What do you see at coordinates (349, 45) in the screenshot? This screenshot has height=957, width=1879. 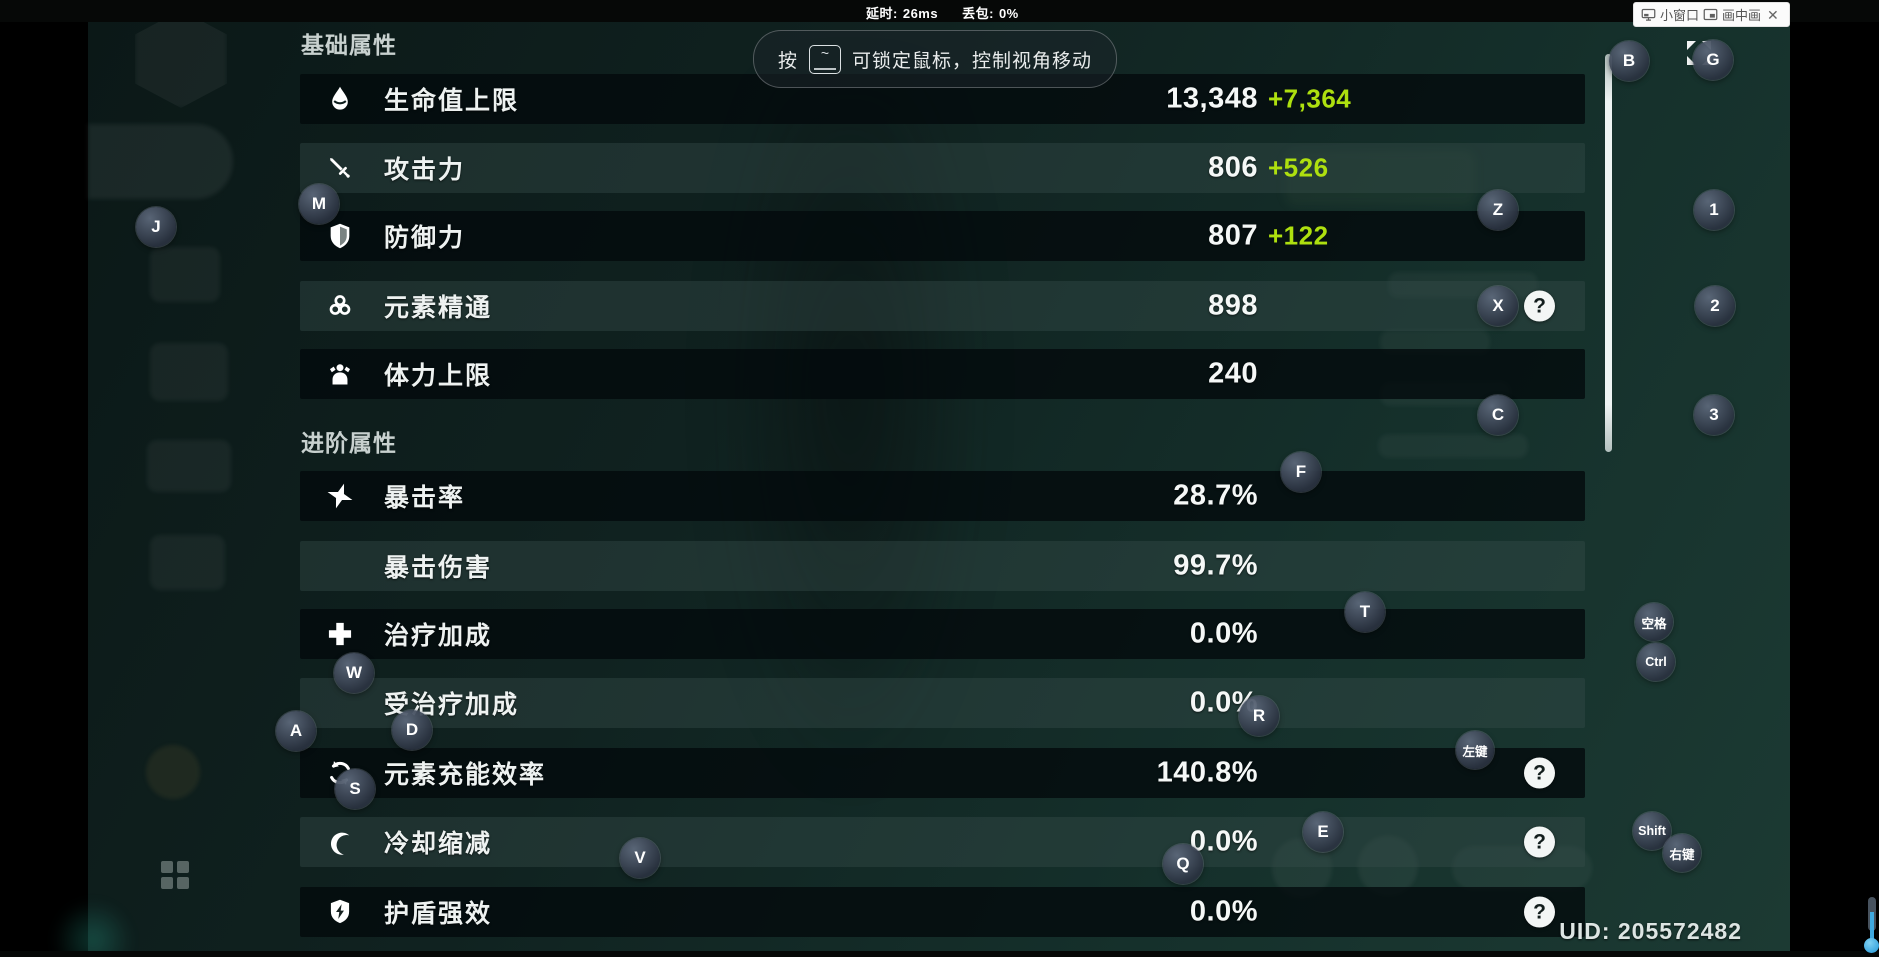 I see `section-title-basic: 基础属性` at bounding box center [349, 45].